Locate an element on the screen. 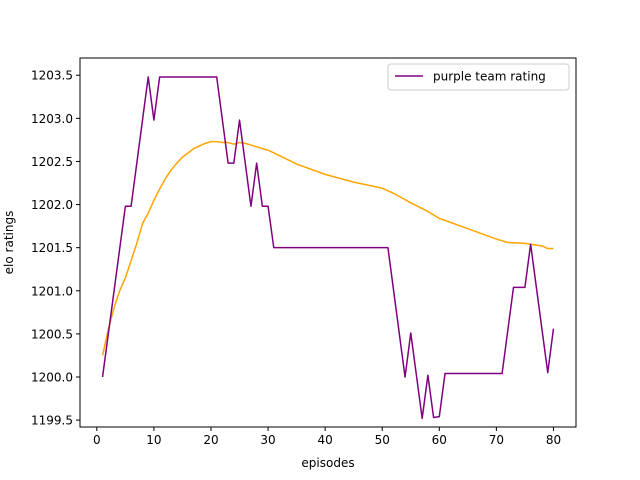 The height and width of the screenshot is (480, 640). legend: purple team rating is located at coordinates (478, 77).